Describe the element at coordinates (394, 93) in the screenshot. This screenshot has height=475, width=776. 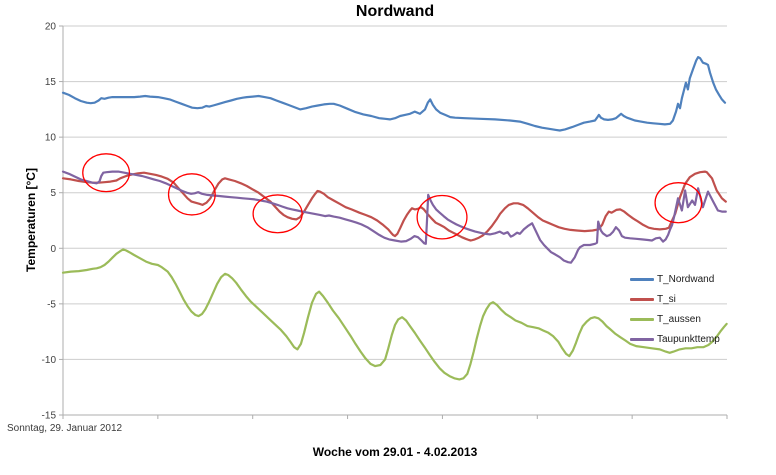
I see `series-T_Nordwand` at that location.